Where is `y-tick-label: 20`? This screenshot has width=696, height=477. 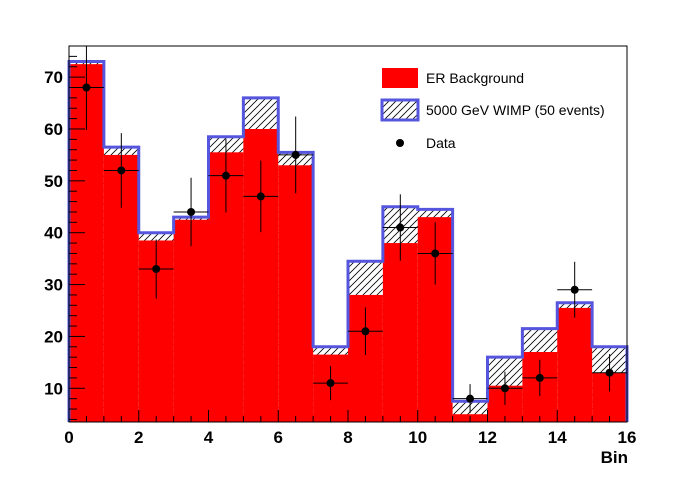 y-tick-label: 20 is located at coordinates (53, 336).